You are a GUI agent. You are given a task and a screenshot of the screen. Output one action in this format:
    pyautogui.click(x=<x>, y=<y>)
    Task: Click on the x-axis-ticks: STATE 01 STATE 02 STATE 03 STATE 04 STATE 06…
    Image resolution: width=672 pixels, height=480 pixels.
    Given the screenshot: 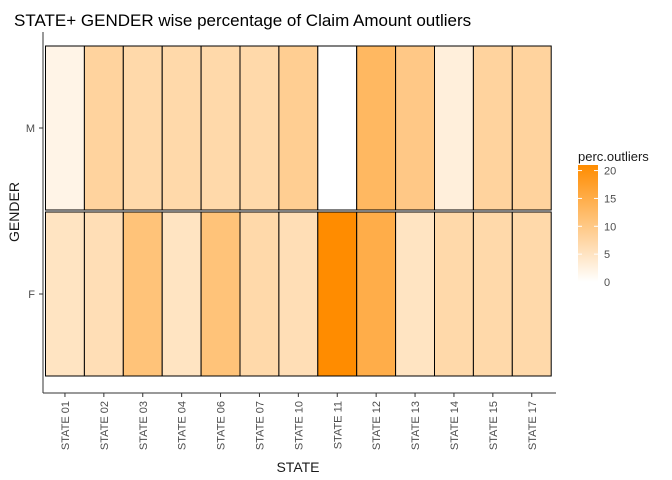 What is the action you would take?
    pyautogui.click(x=299, y=421)
    